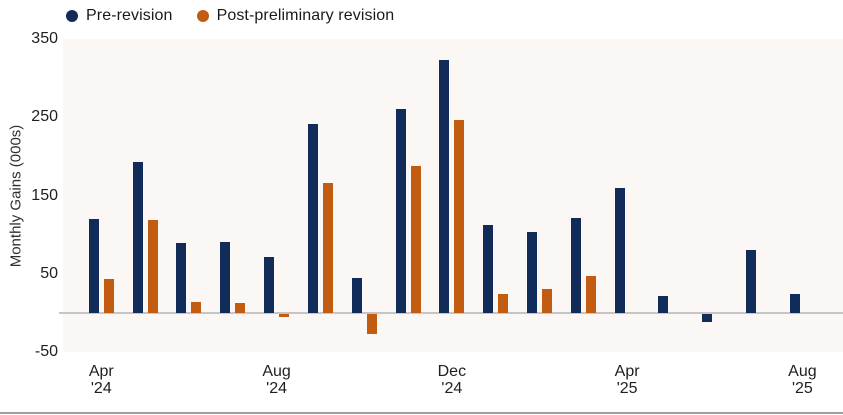  I want to click on legend: Pre-revision Post-preliminary revision, so click(230, 16).